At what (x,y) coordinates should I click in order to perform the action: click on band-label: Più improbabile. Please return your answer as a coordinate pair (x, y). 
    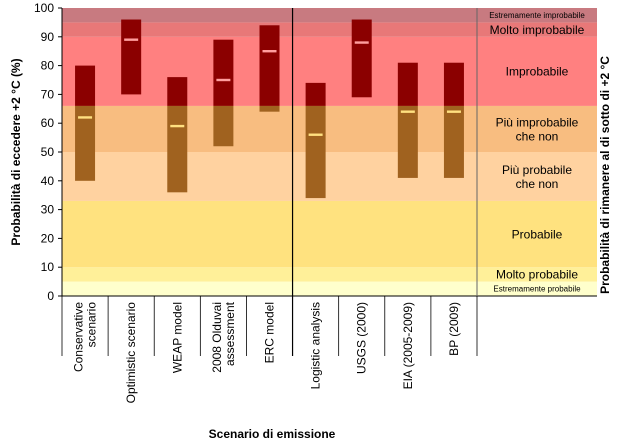
    Looking at the image, I should click on (537, 122).